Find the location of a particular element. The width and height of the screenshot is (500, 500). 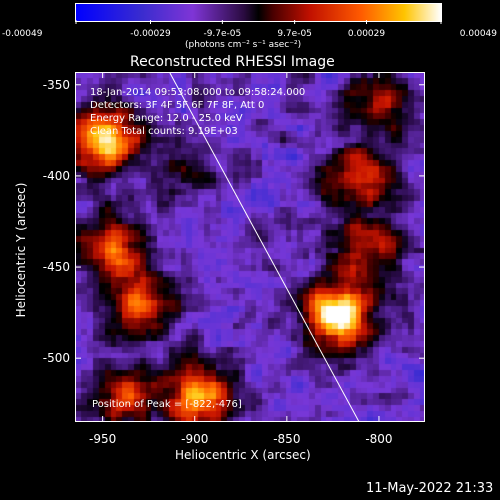

colorbar-tick-label: -0.00029 is located at coordinates (150, 34).